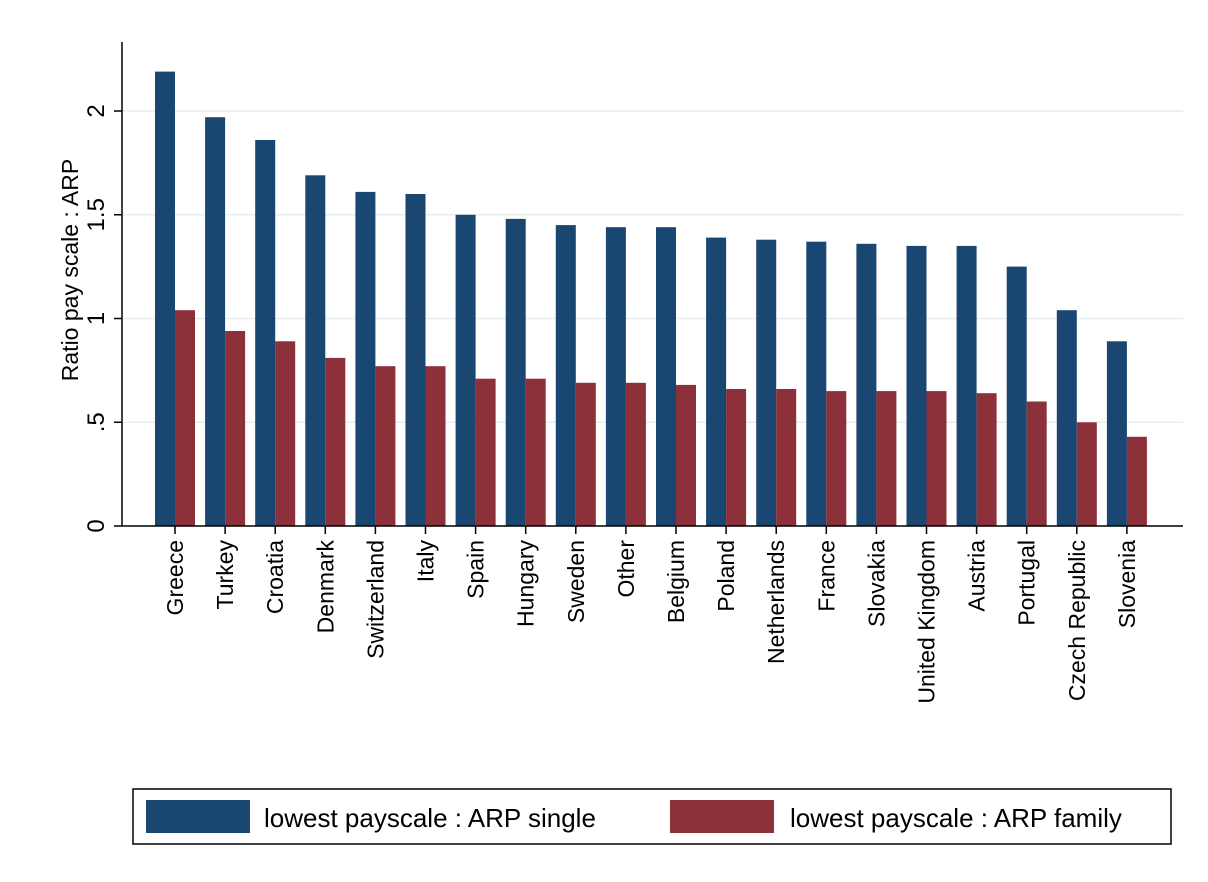 This screenshot has width=1208, height=882. I want to click on x-tick-label: Turkey, so click(225, 575).